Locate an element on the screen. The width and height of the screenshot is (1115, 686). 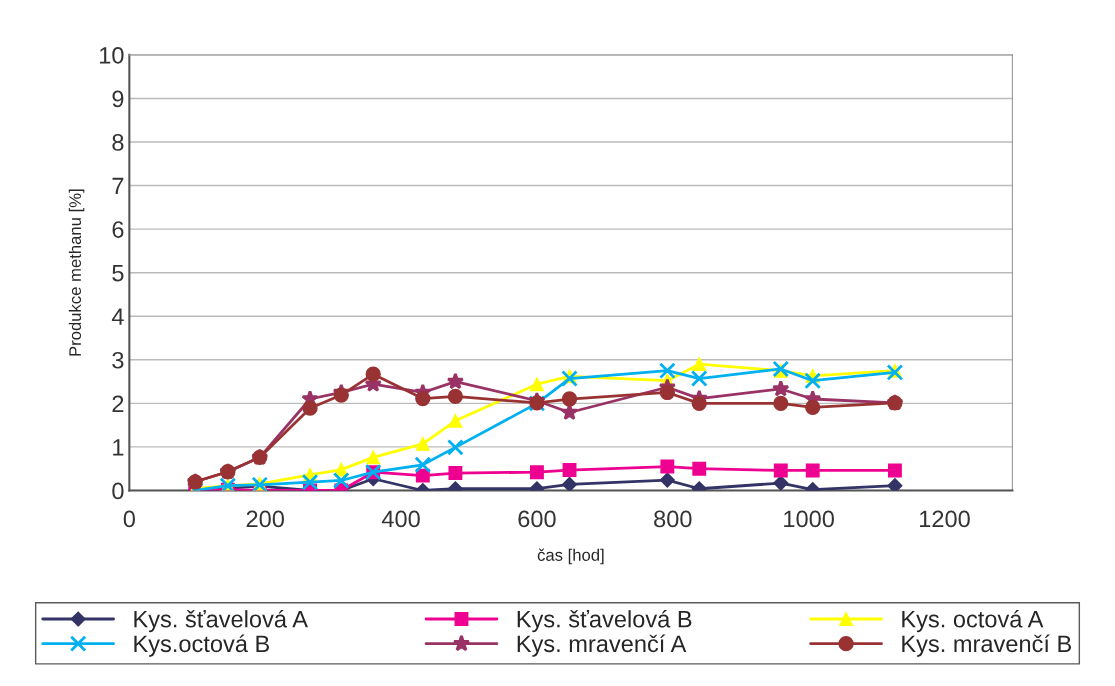
x-tick-label: 800 is located at coordinates (673, 519).